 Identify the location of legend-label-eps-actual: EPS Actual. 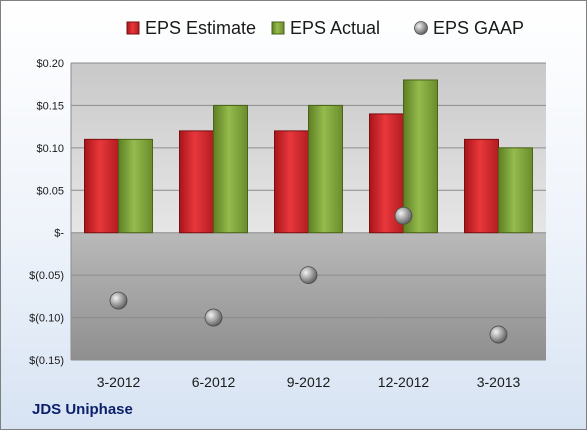
(335, 28).